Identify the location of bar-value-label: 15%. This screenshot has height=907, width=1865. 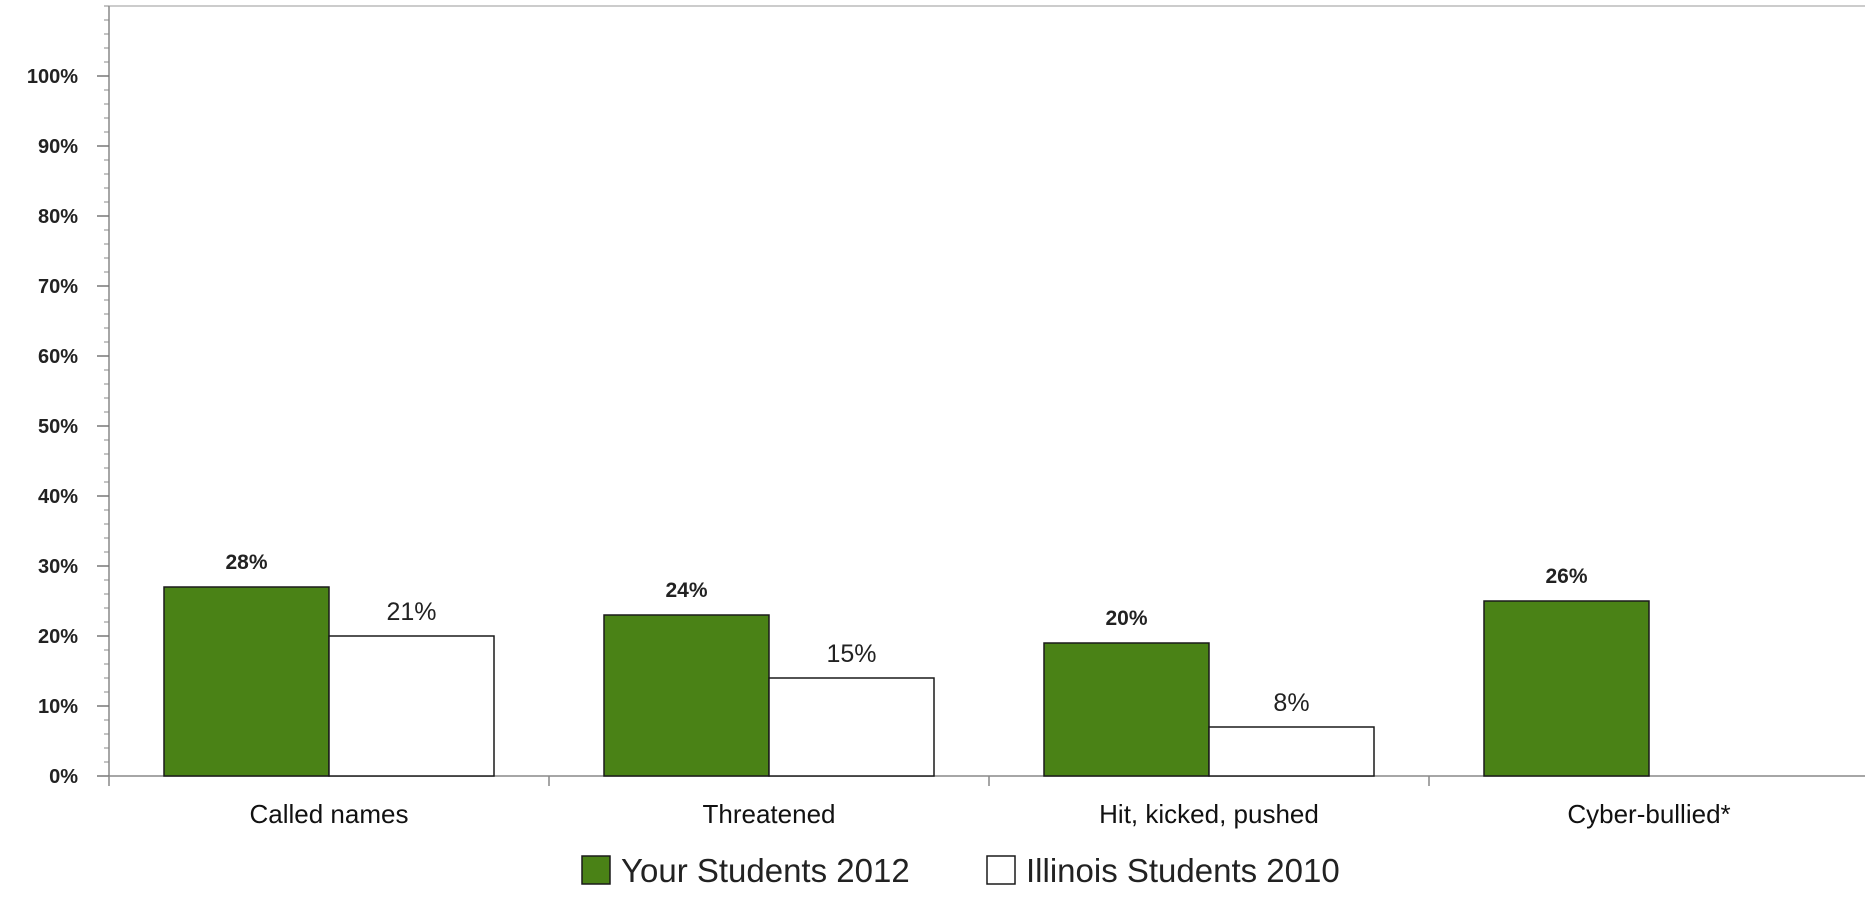
(851, 654).